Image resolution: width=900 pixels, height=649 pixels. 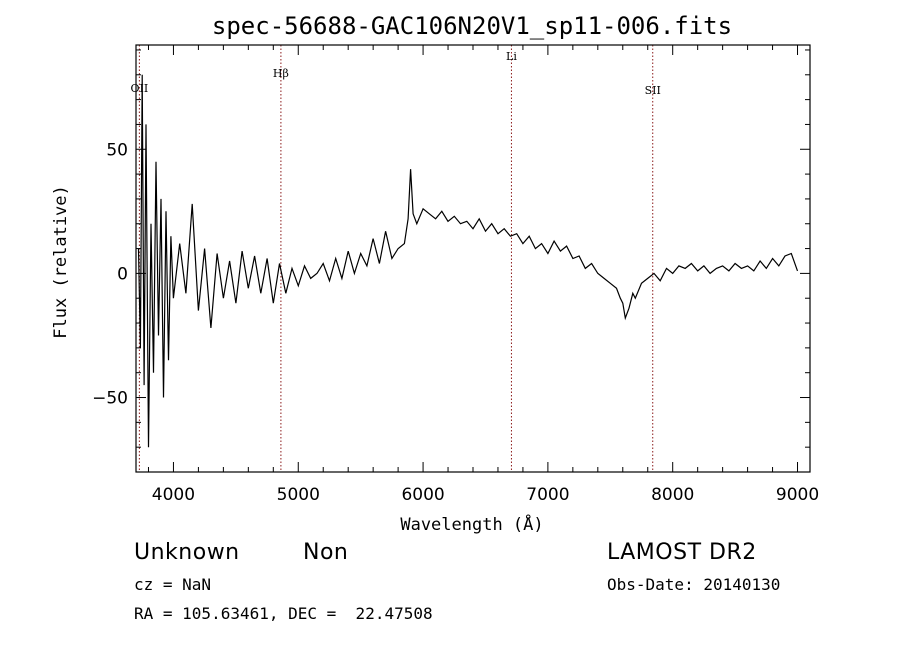 I want to click on y-tick-label: −50, so click(x=110, y=399).